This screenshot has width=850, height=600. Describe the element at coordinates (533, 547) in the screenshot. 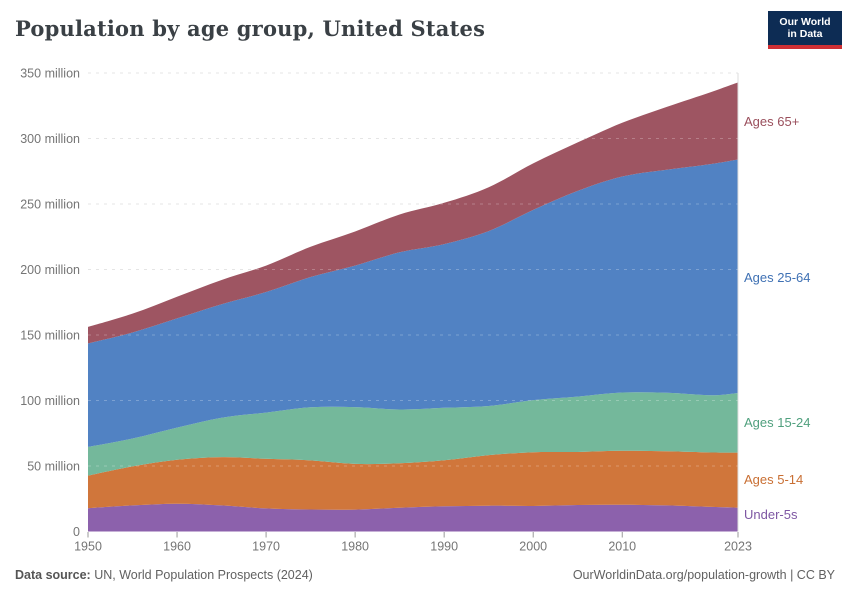

I see `x-axis-label: 2000` at that location.